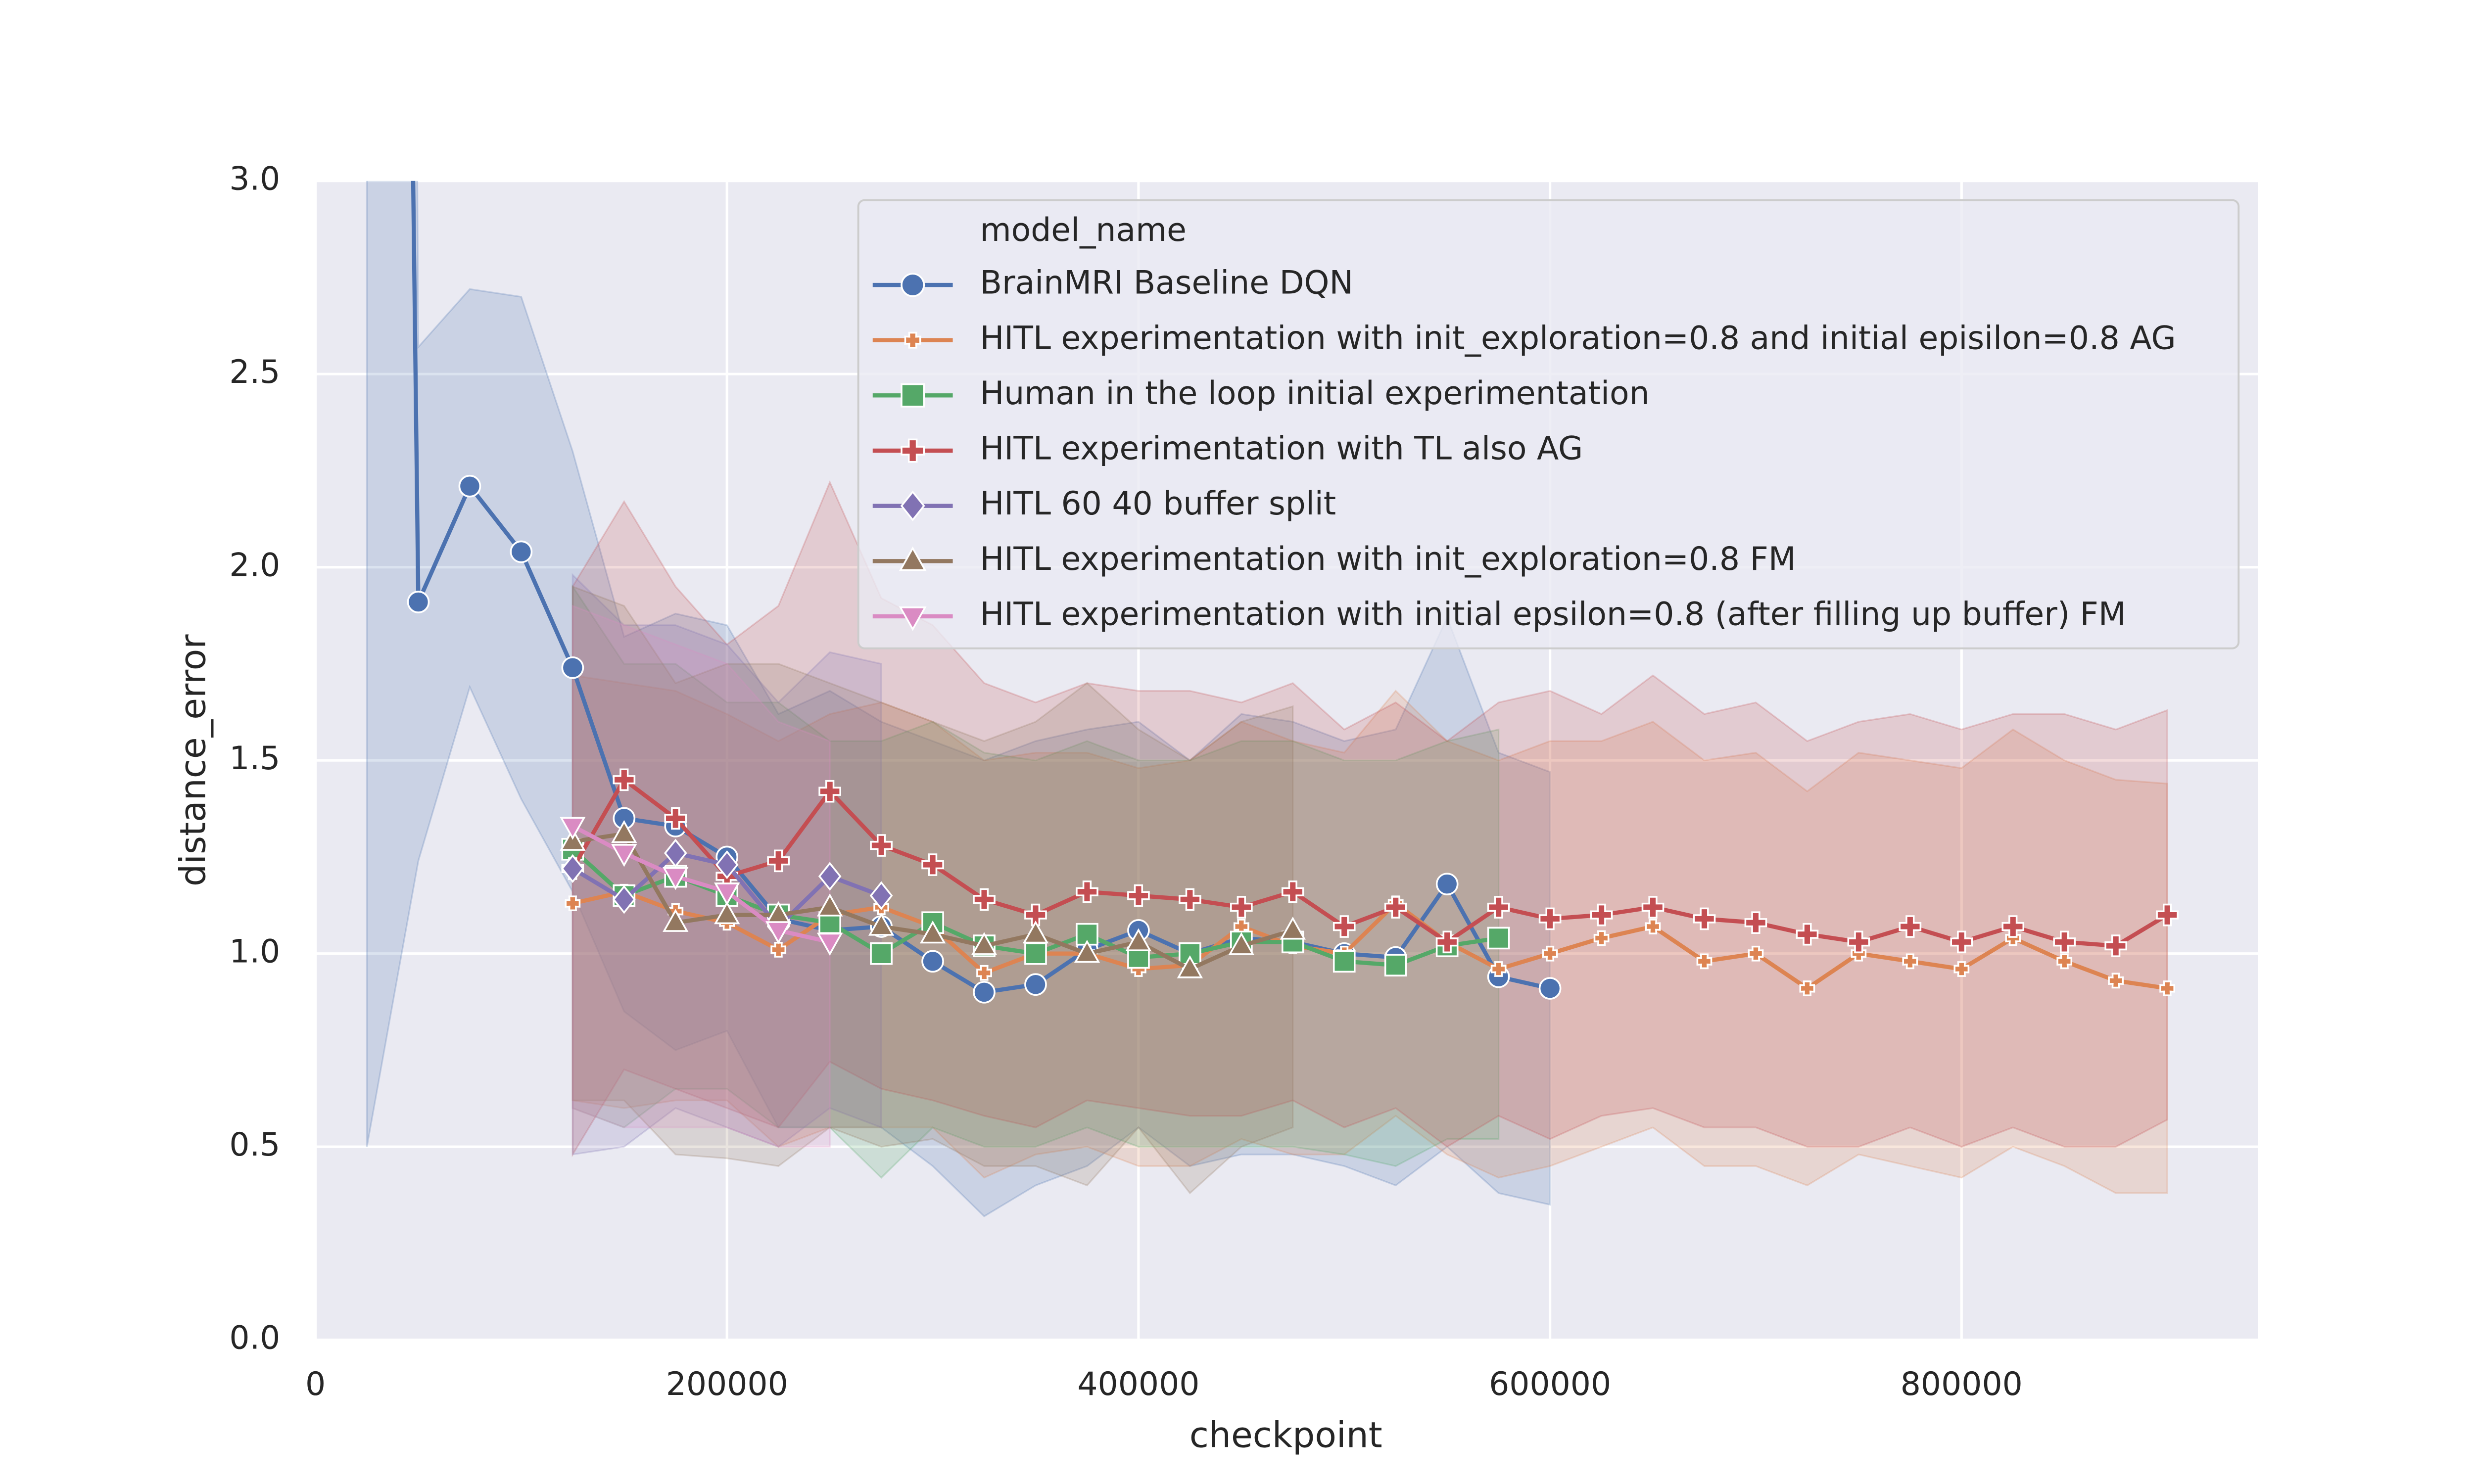 The height and width of the screenshot is (1484, 2474). I want to click on legend-label: BrainMRI Baseline DQN, so click(1167, 283).